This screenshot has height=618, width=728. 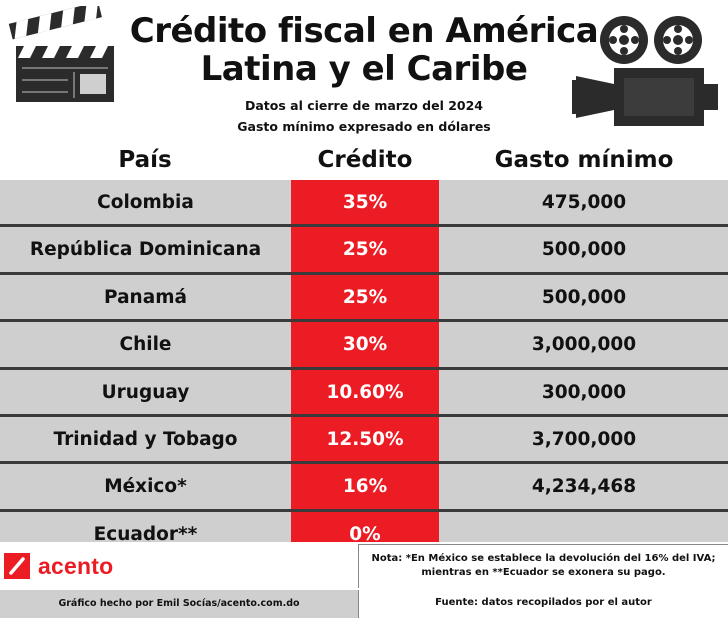 I want to click on film-clapperboard-icon, so click(x=61, y=54).